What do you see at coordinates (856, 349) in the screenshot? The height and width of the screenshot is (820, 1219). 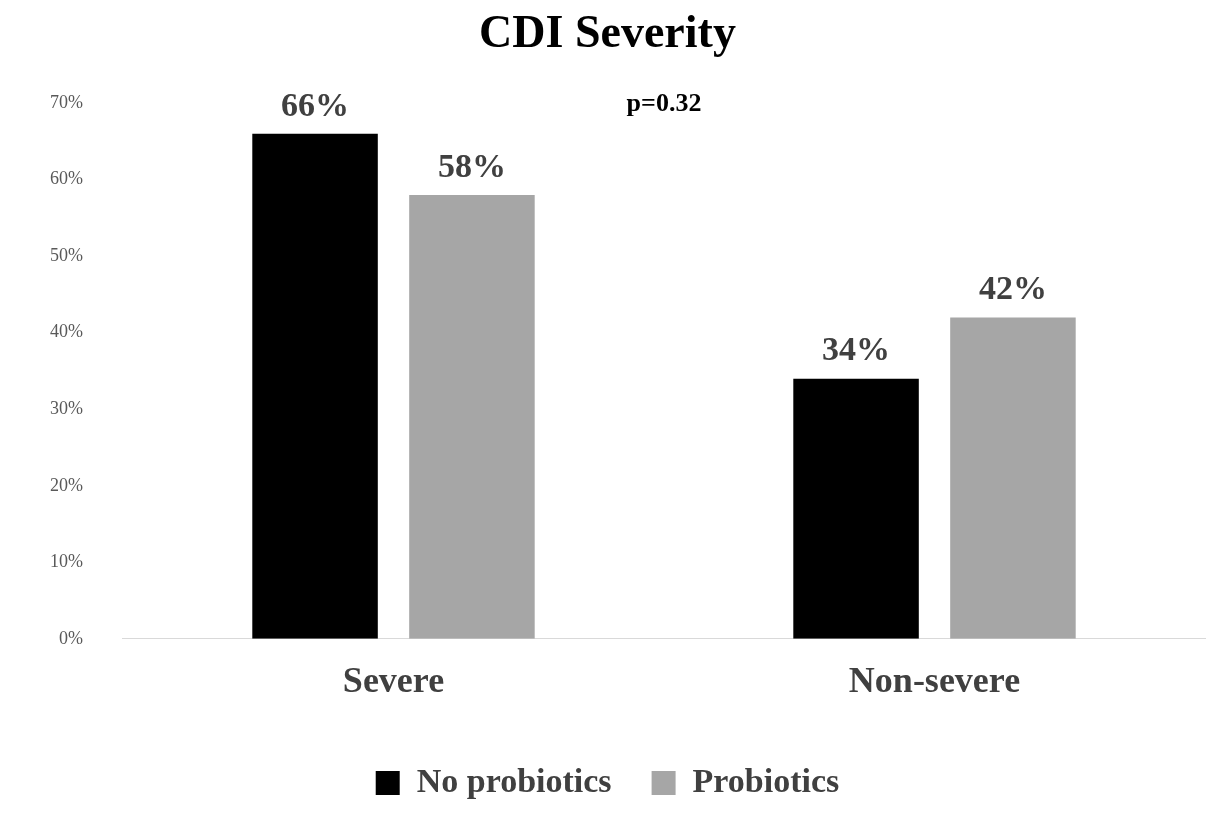 I see `data-label: 34%` at bounding box center [856, 349].